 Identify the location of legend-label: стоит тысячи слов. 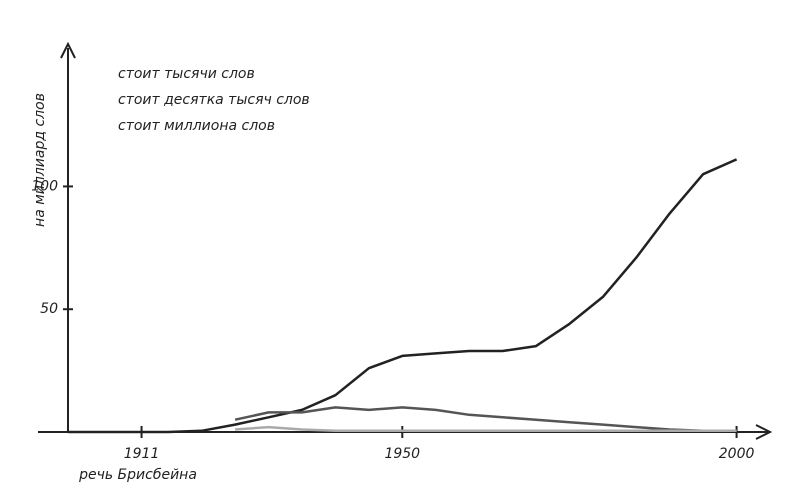
(186, 74).